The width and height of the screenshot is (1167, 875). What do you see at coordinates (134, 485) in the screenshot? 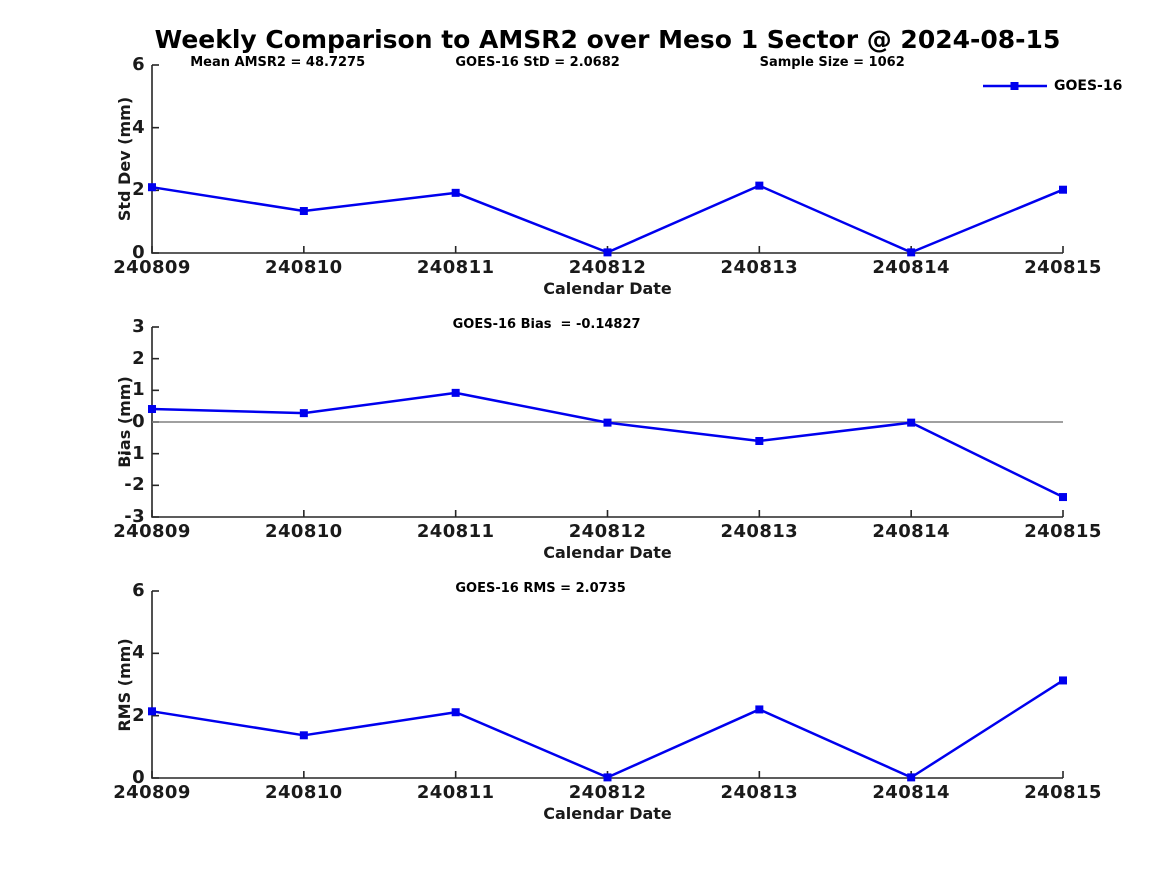
I see `y-tick-label: -2` at bounding box center [134, 485].